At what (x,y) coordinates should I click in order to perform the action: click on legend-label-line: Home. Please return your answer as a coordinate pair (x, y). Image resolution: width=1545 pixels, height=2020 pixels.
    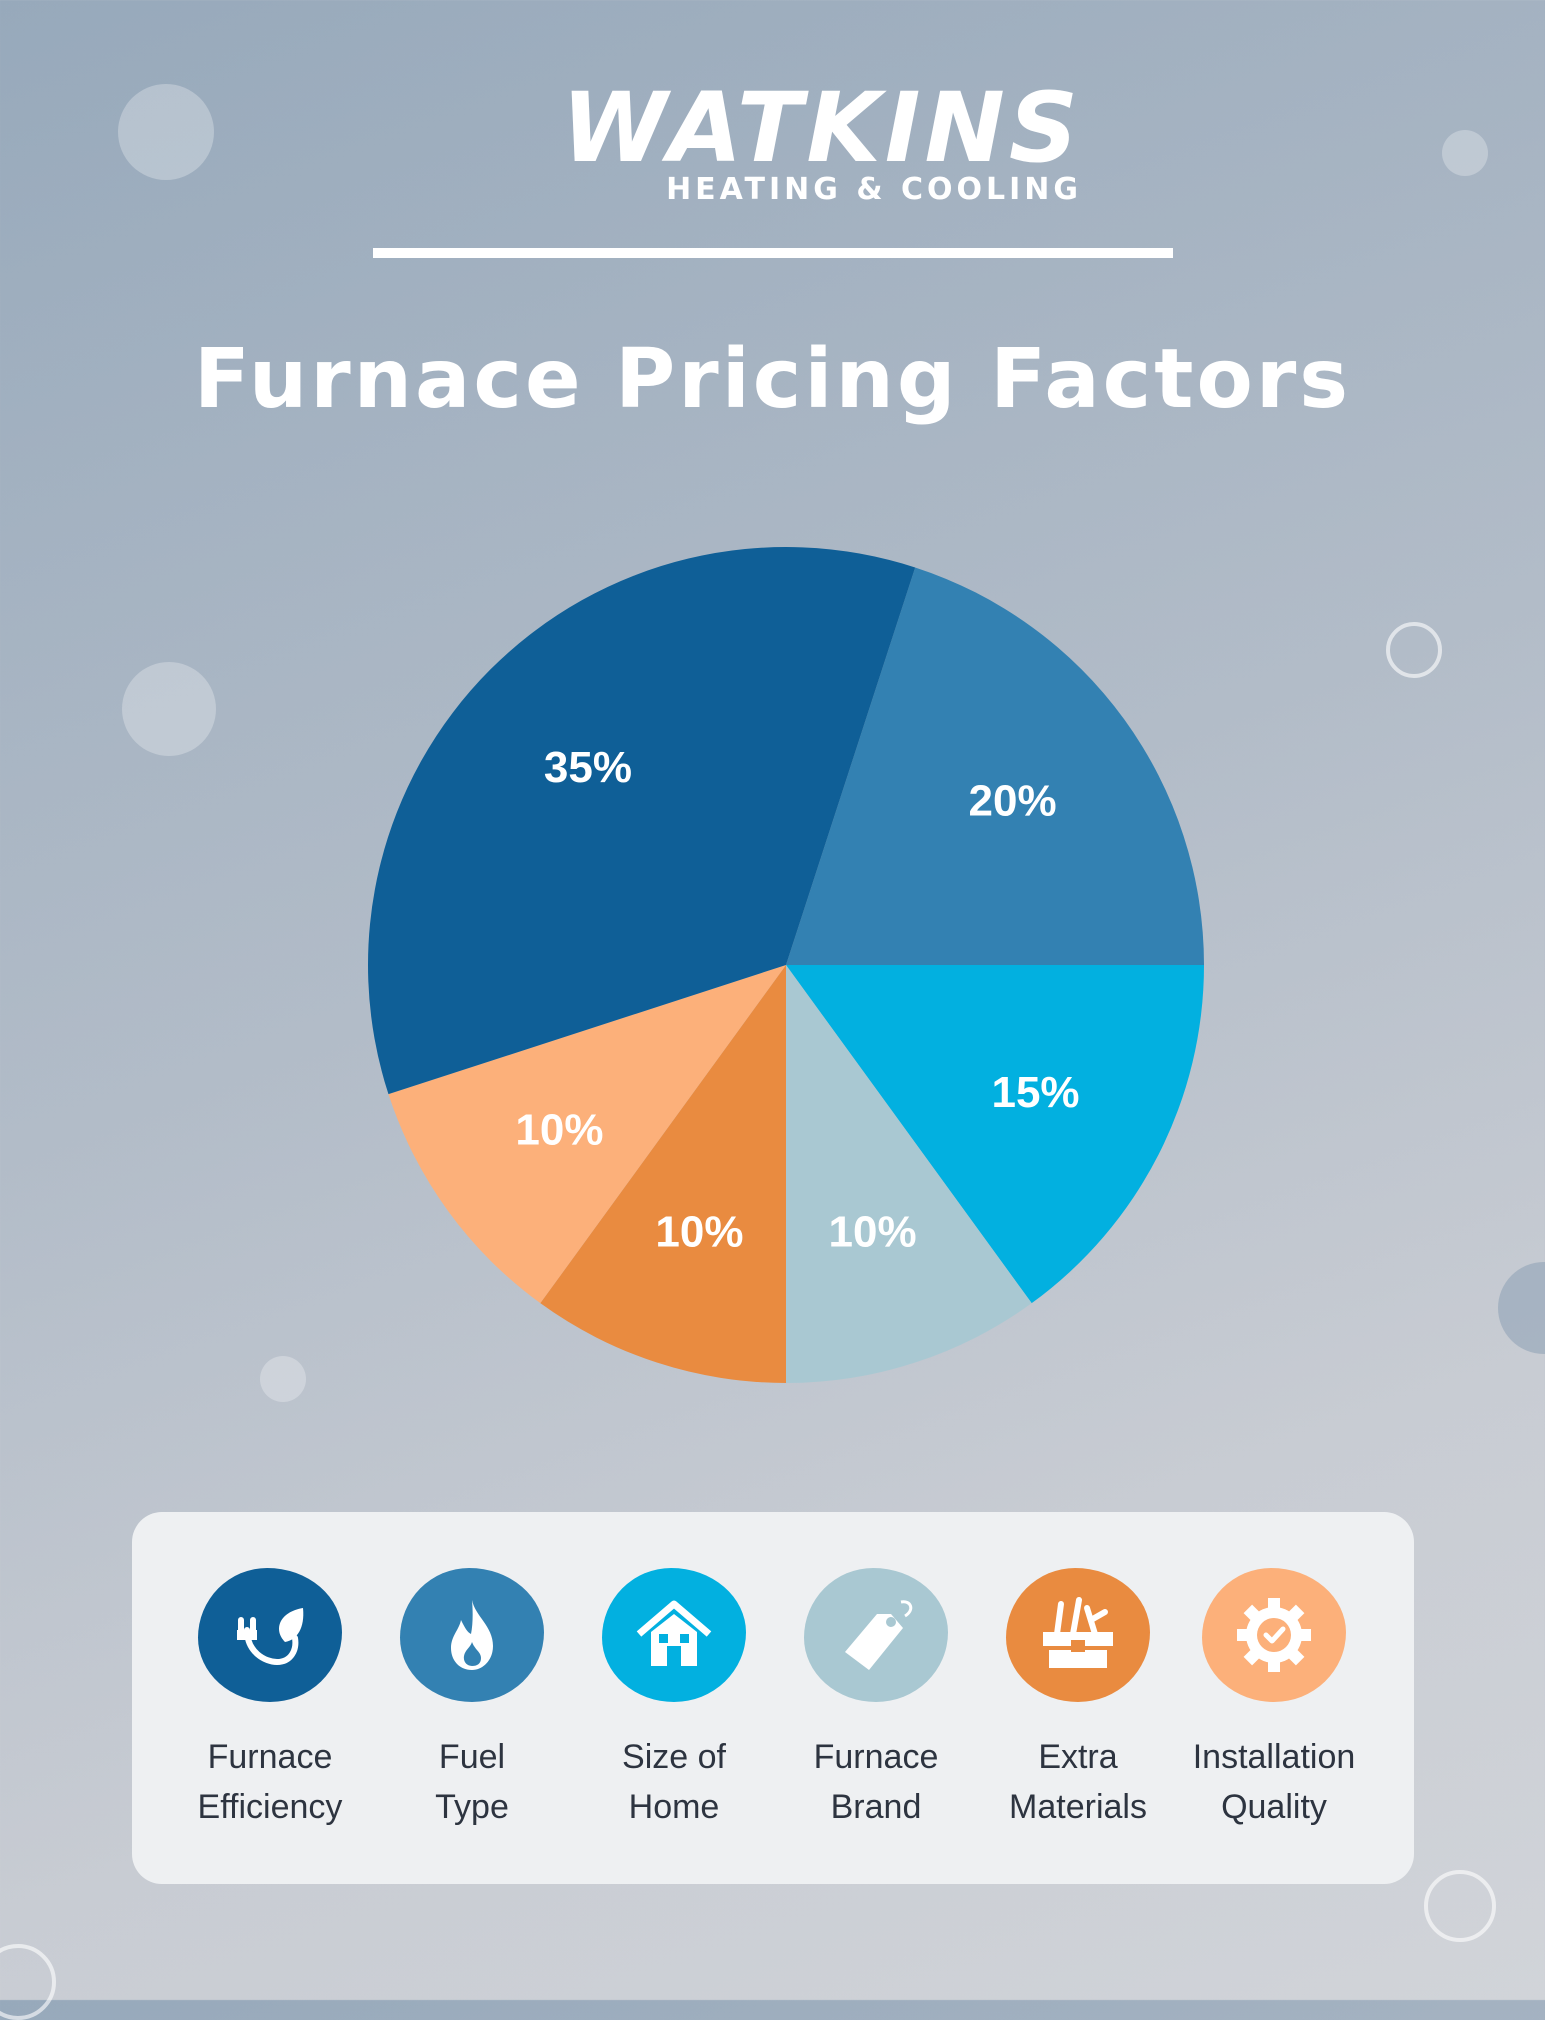
    Looking at the image, I should click on (674, 1807).